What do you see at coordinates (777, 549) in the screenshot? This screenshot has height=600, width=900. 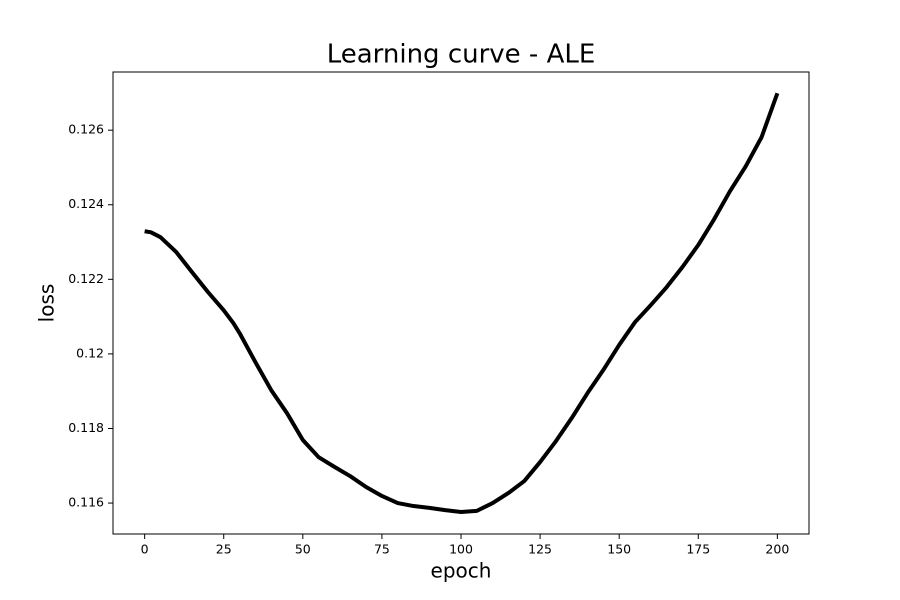 I see `x-tick-label: 200` at bounding box center [777, 549].